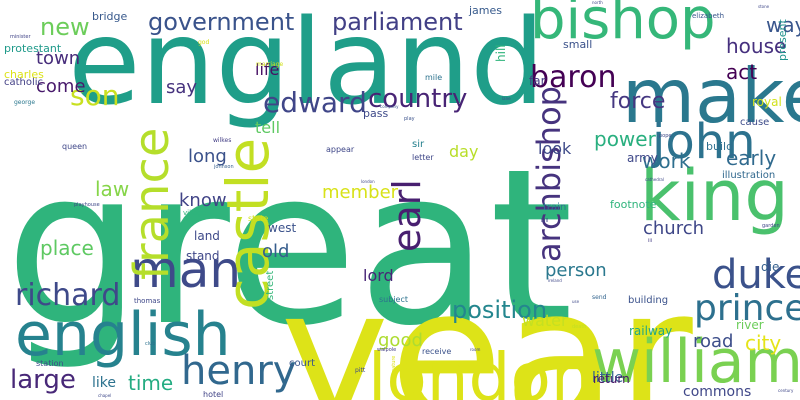 The image size is (800, 400). What do you see at coordinates (123, 335) in the screenshot?
I see `word-english: english` at bounding box center [123, 335].